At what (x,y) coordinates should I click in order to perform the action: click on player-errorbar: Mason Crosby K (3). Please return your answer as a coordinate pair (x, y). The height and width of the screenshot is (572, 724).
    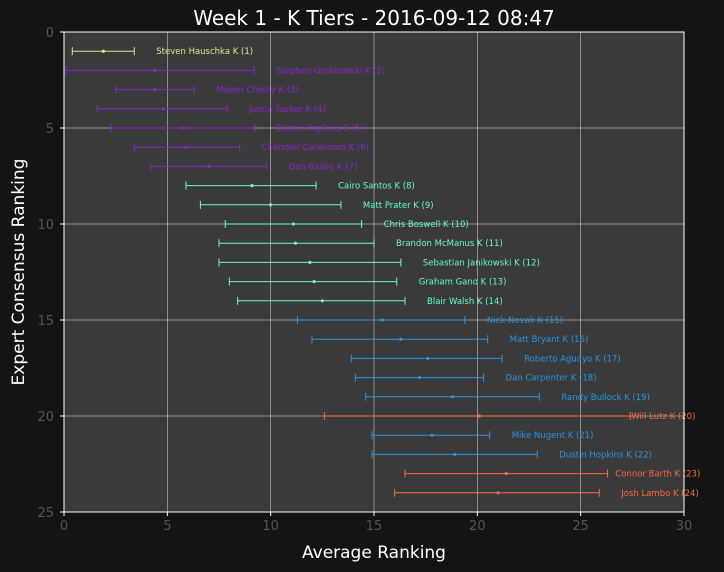
    Looking at the image, I should click on (207, 90).